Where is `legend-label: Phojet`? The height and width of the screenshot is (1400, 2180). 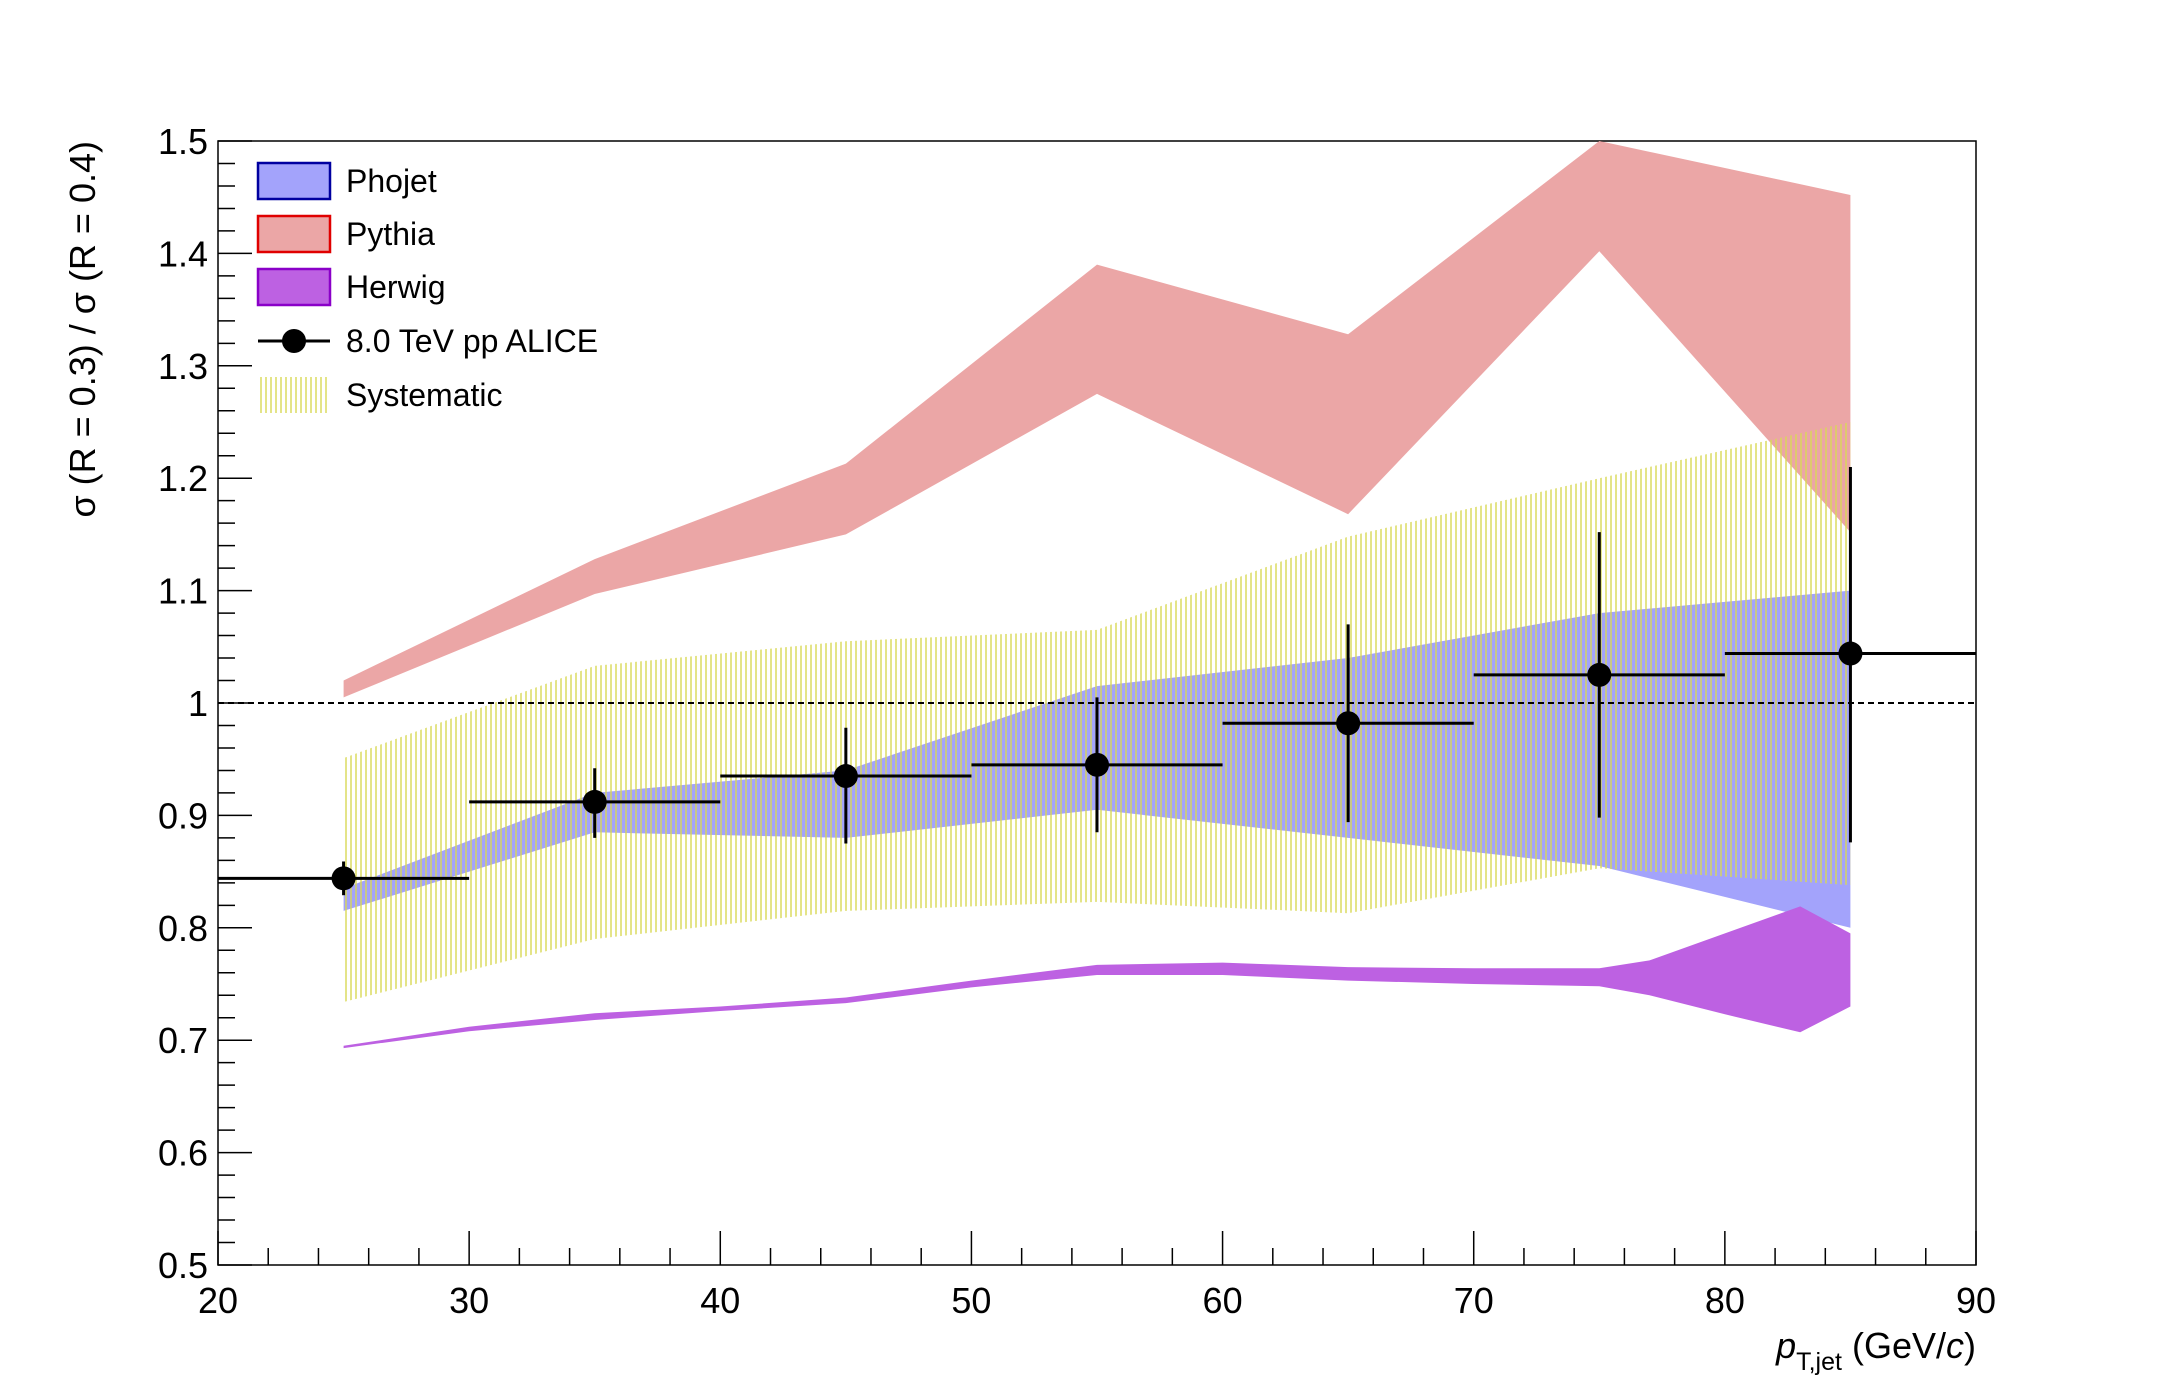 legend-label: Phojet is located at coordinates (391, 181).